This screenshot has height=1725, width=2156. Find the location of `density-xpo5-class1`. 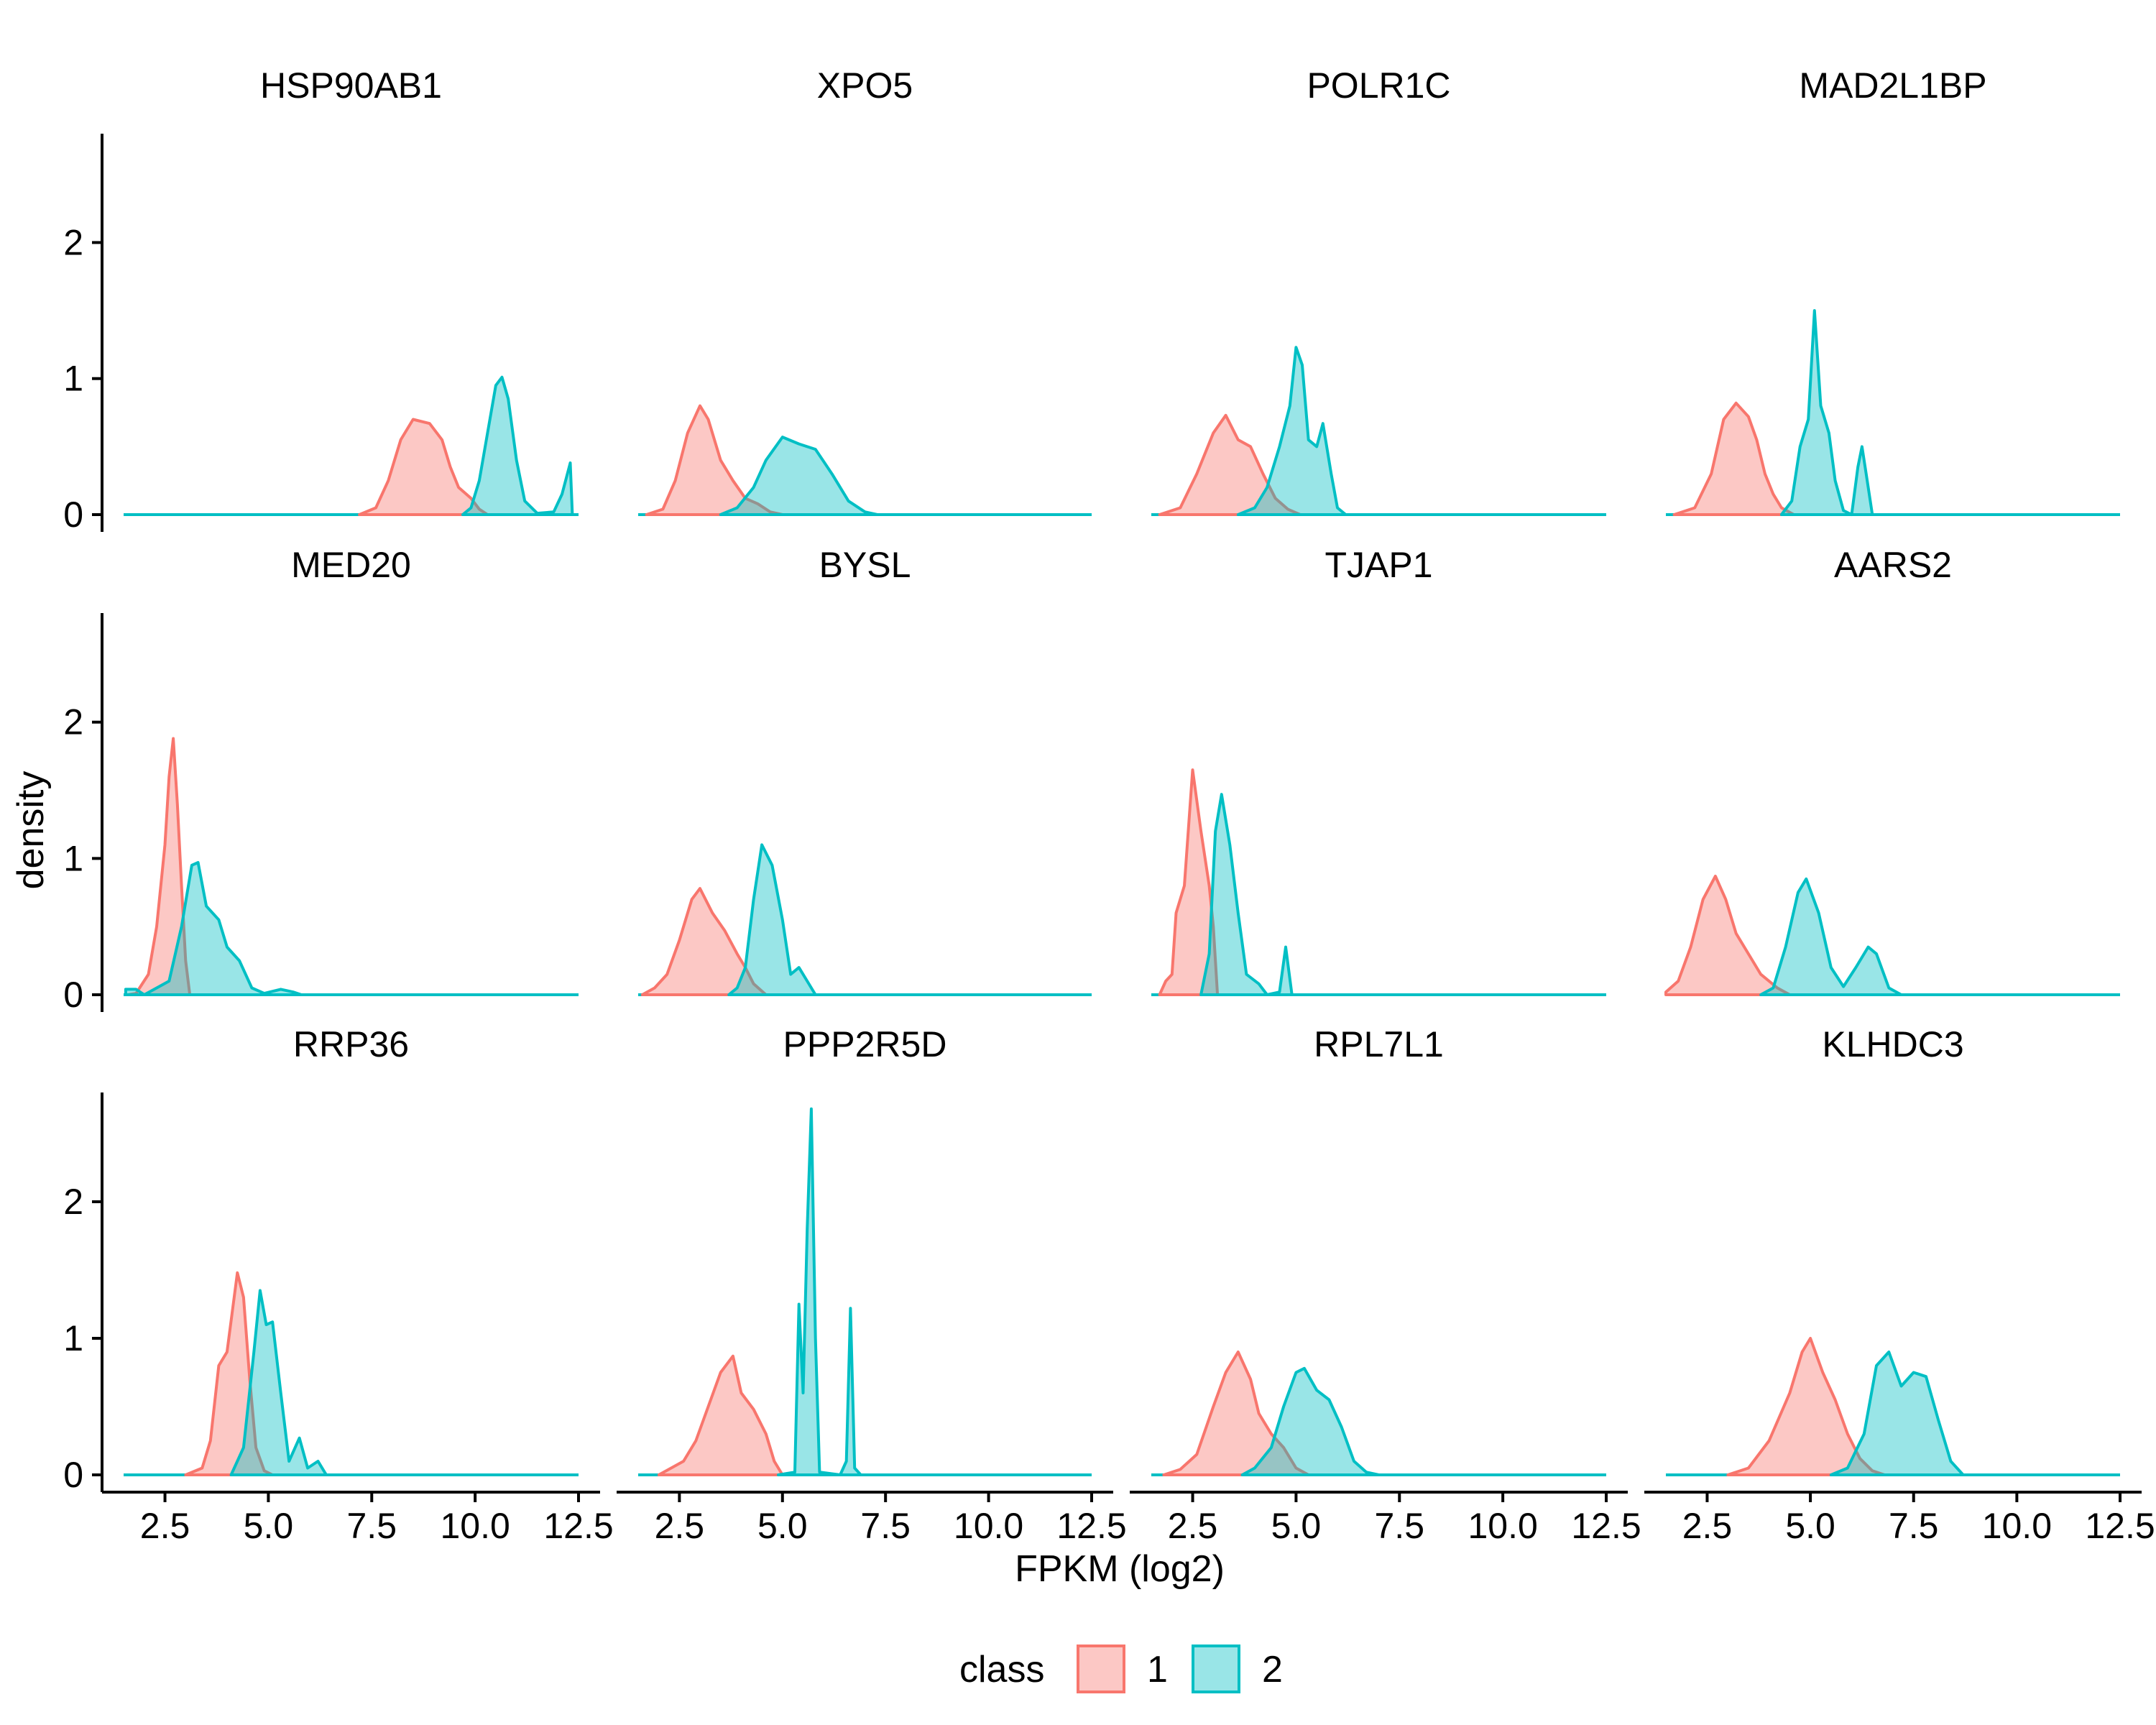

density-xpo5-class1 is located at coordinates (714, 460).